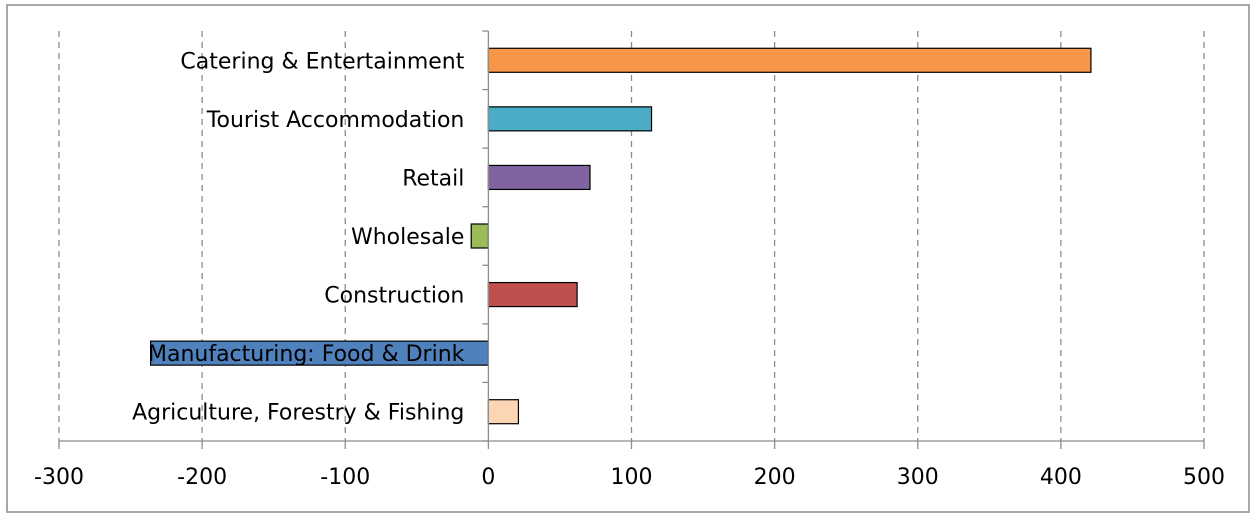 The image size is (1255, 518). Describe the element at coordinates (632, 477) in the screenshot. I see `x-tick-label-4: 100` at that location.